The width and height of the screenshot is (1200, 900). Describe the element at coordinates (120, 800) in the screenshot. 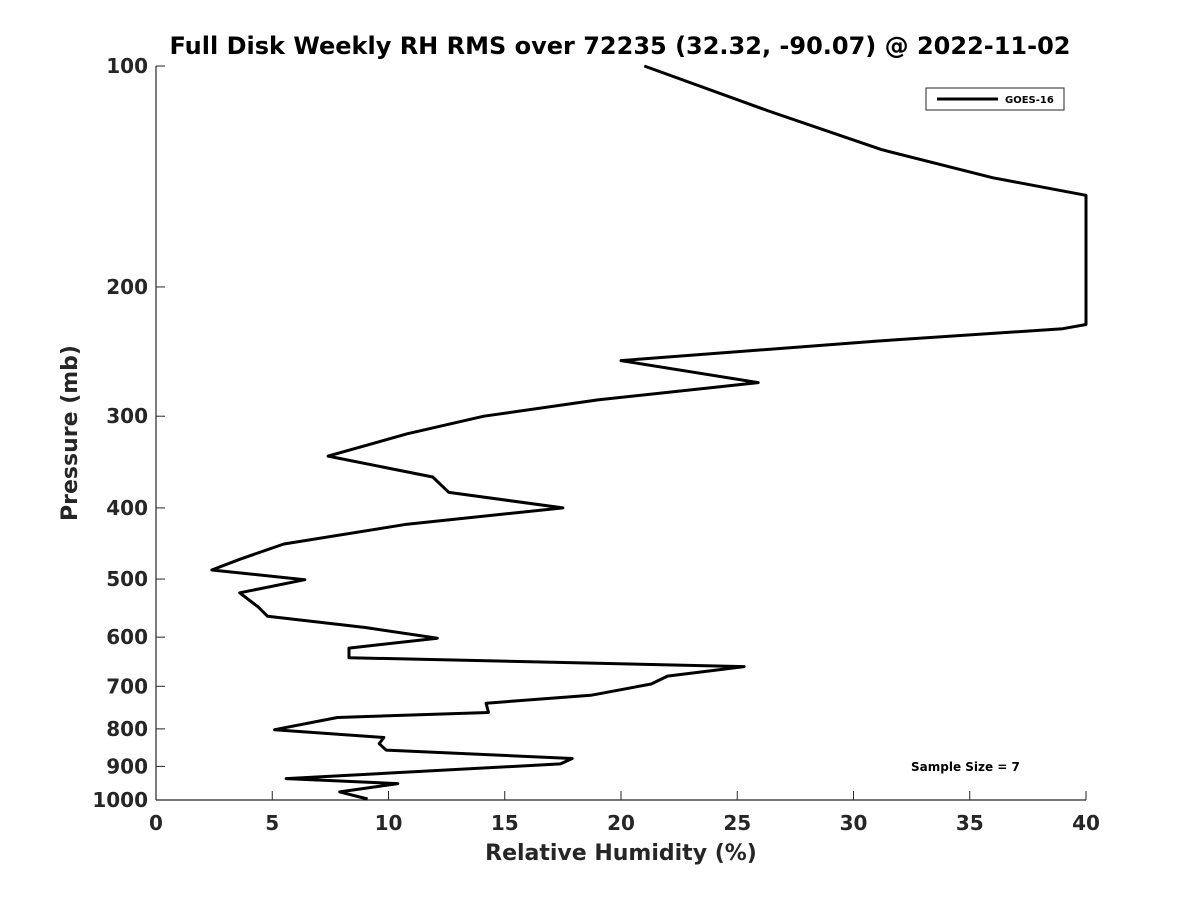

I see `y-tick-label: 1000` at that location.